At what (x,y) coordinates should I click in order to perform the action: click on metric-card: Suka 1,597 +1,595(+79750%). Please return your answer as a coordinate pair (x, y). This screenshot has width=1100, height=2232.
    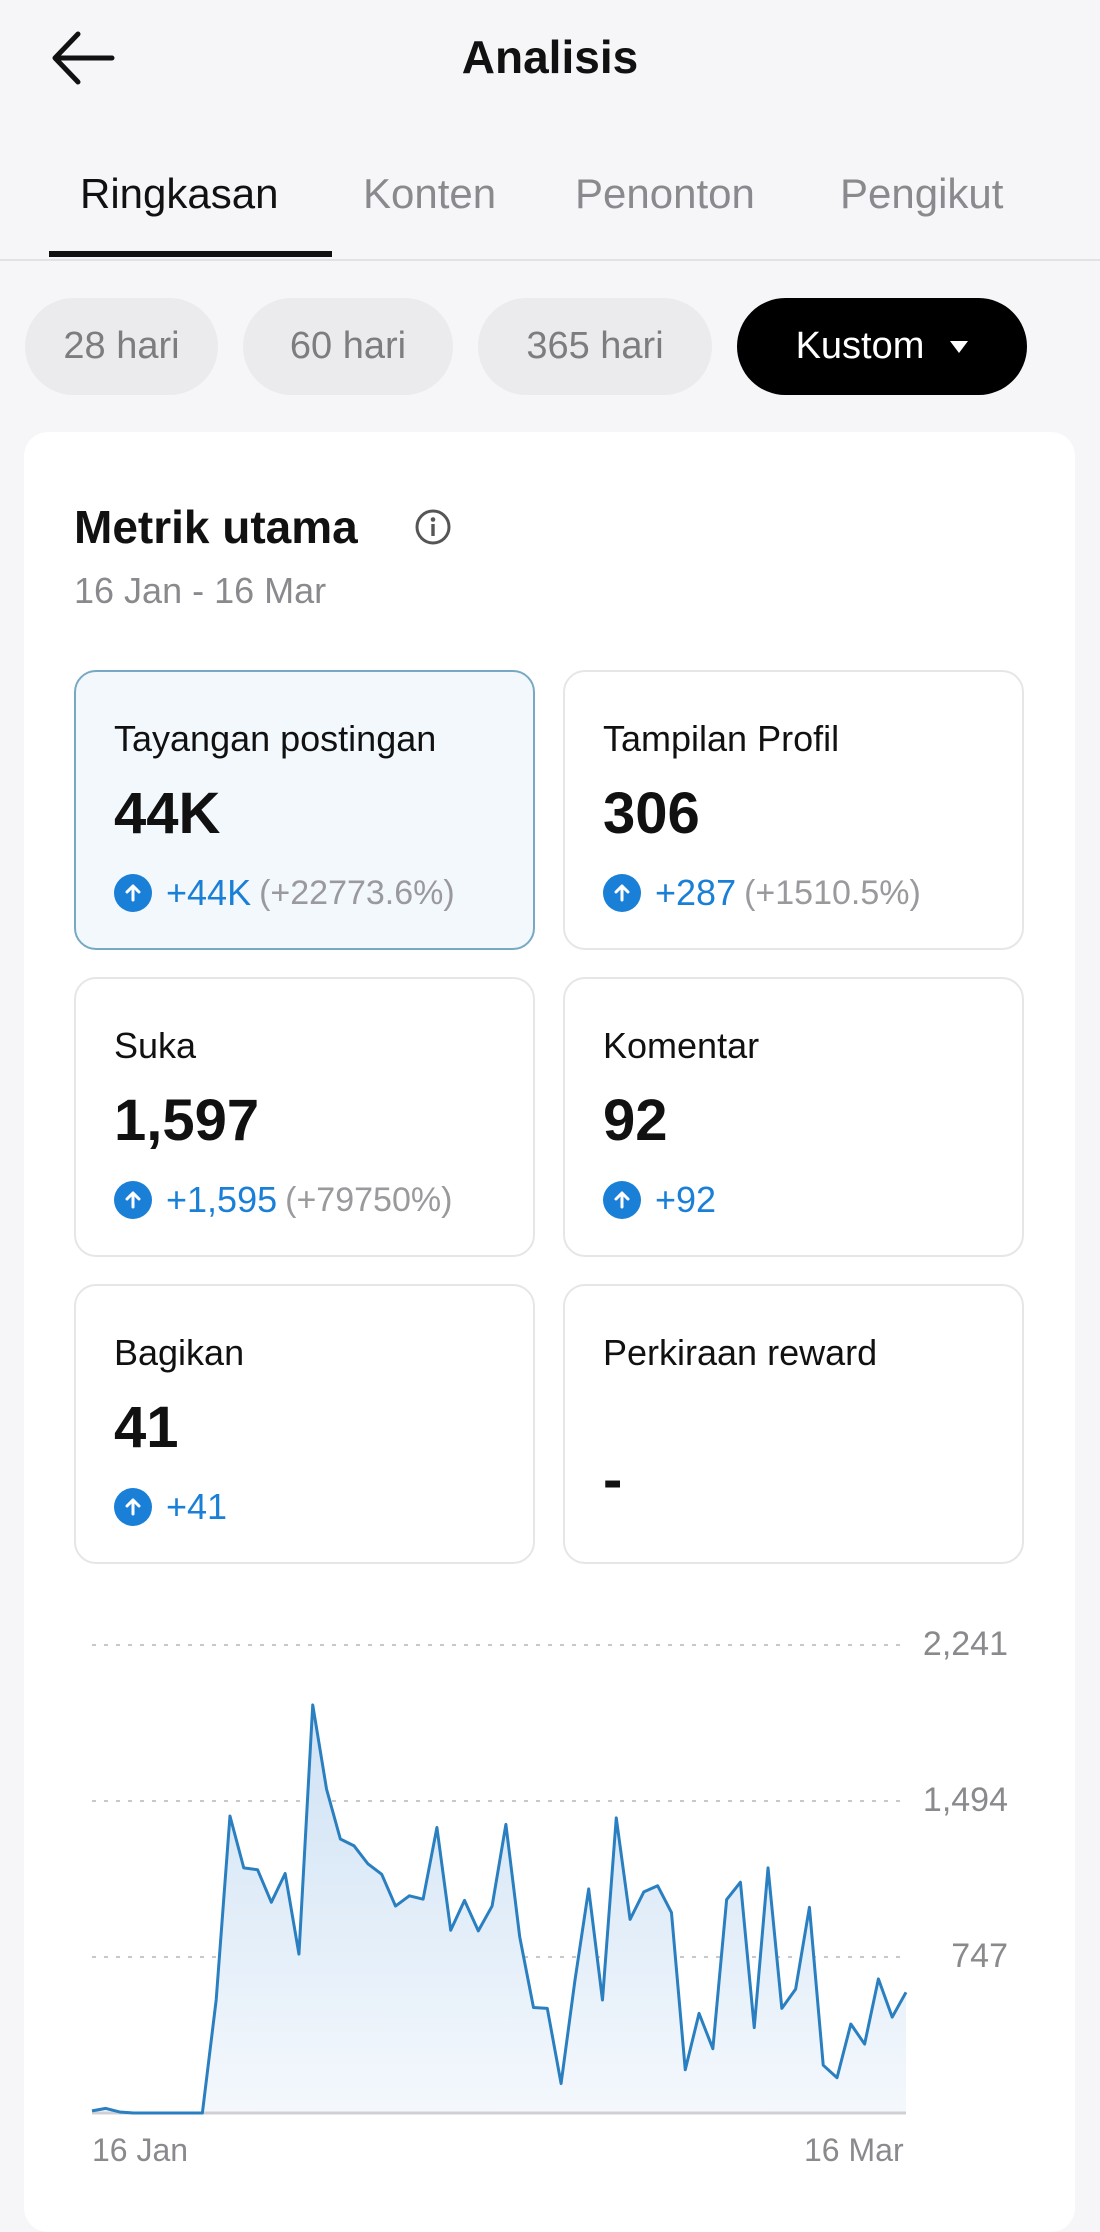
    Looking at the image, I should click on (304, 1117).